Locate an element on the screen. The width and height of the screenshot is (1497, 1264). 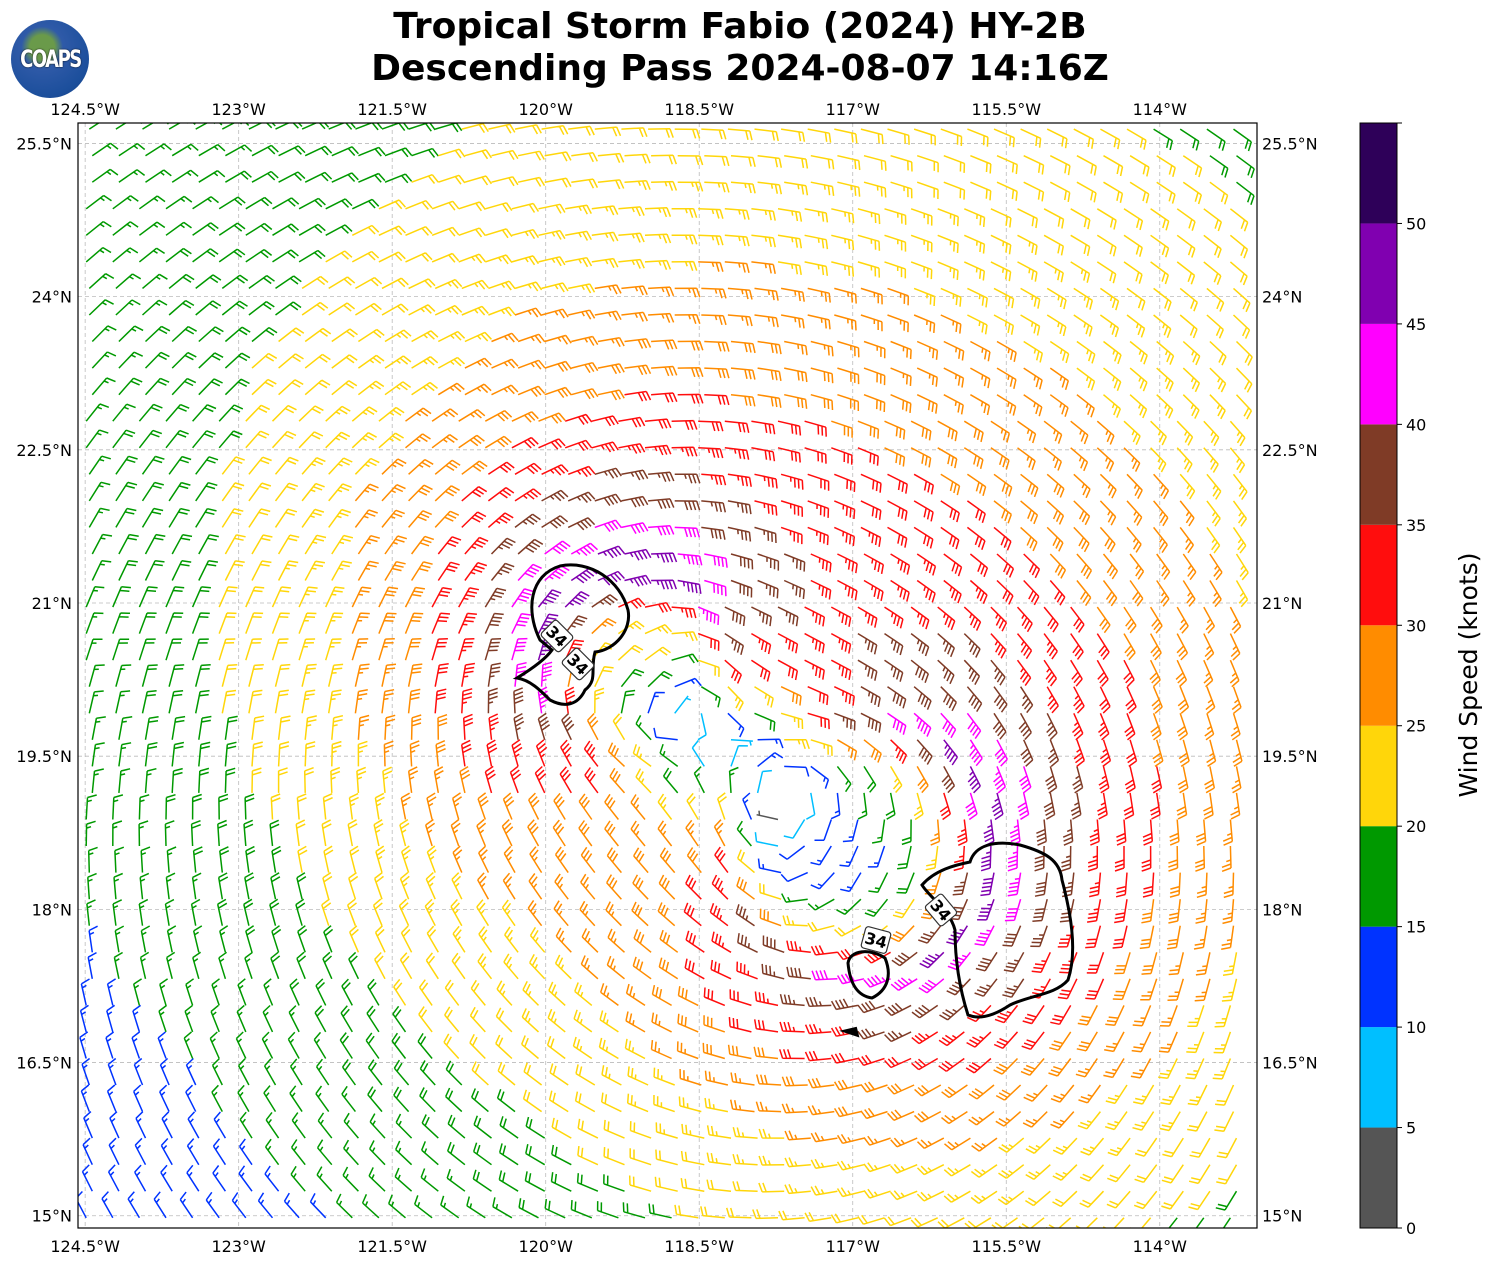
lon-tick-label-bottom: 123°W is located at coordinates (239, 1246).